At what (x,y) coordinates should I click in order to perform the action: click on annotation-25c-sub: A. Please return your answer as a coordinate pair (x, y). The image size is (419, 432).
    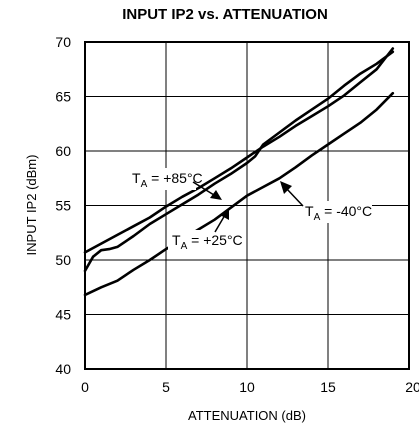
    Looking at the image, I should click on (184, 246).